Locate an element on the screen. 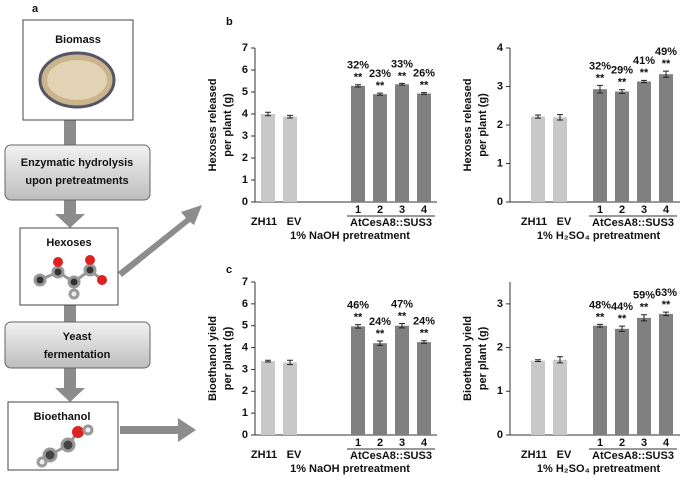  increase-label: 49% is located at coordinates (666, 52).